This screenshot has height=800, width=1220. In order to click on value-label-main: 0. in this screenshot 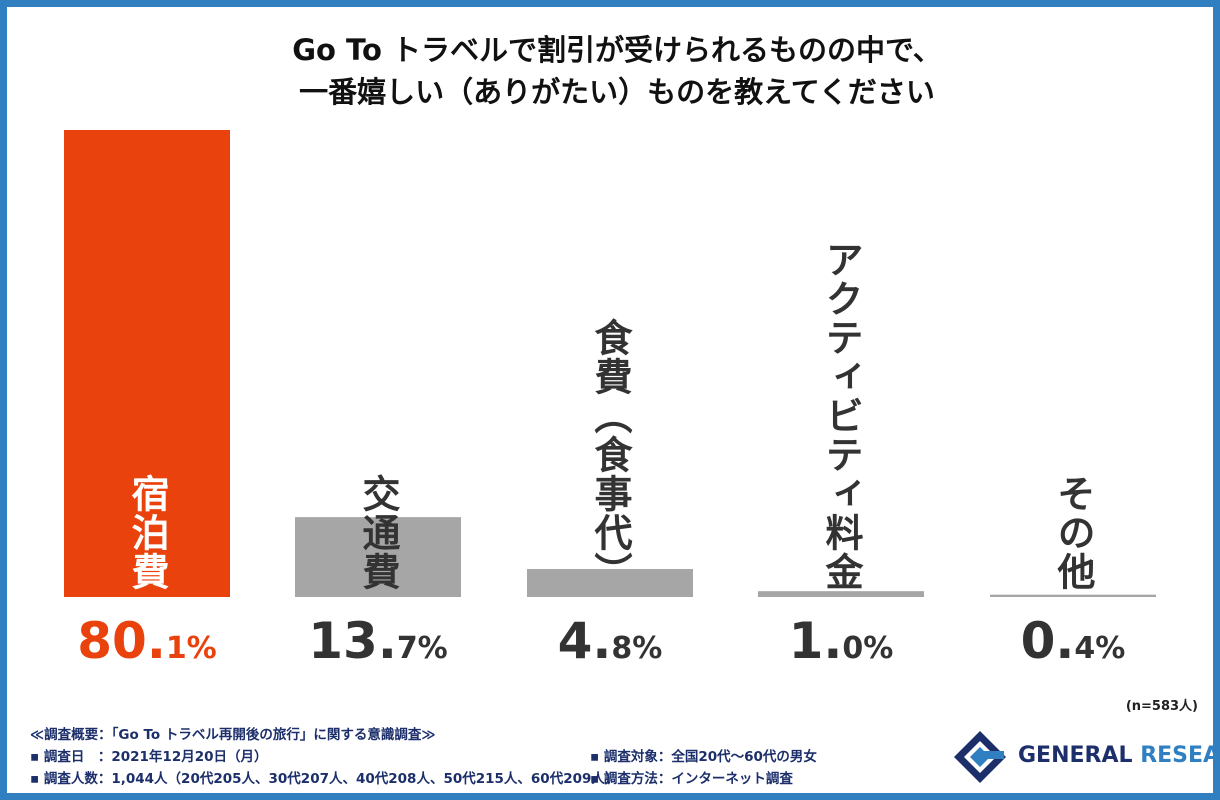, I will do `click(1047, 641)`.